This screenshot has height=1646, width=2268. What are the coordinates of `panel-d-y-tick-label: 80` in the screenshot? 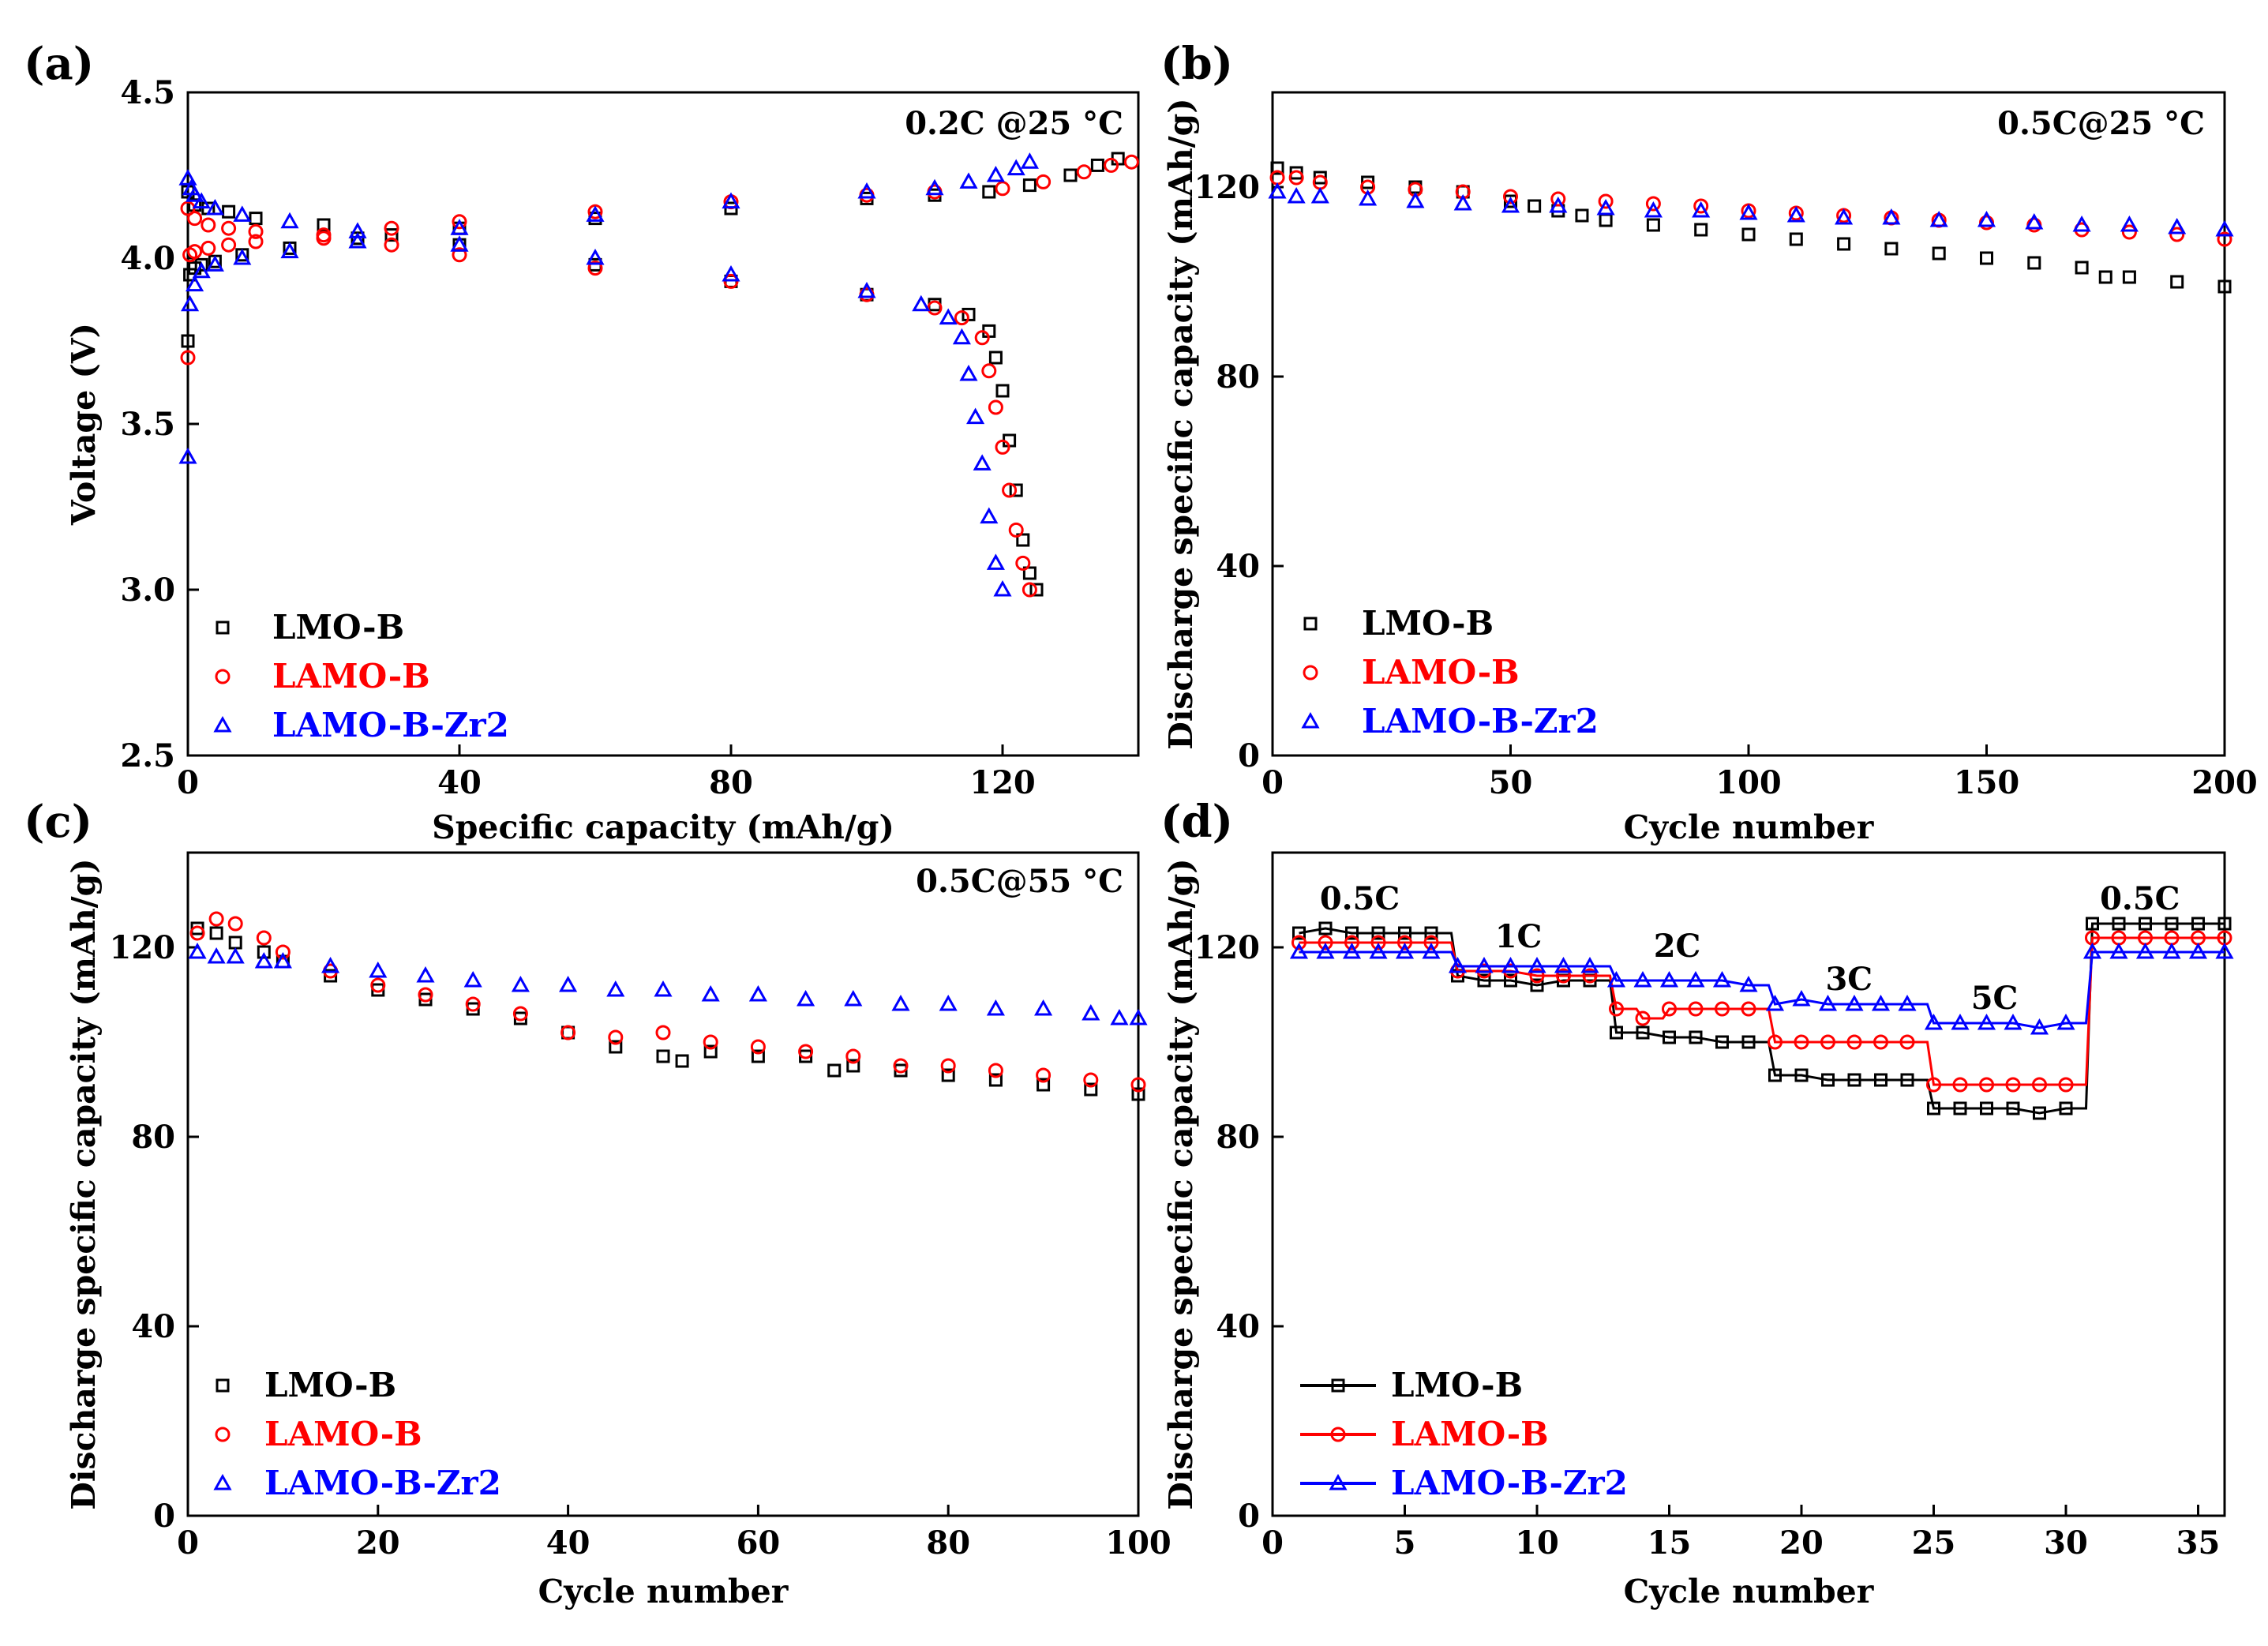 It's located at (1238, 1138).